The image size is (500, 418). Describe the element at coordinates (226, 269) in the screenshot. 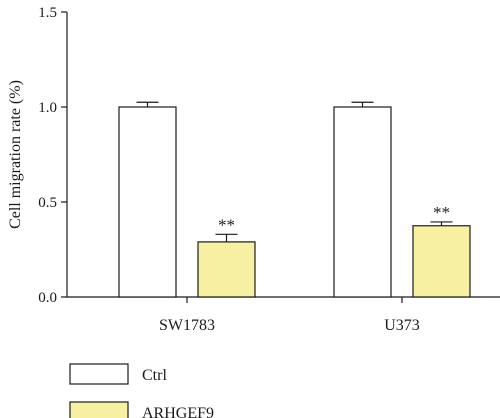

I see `bar-arhgef9-sw1783` at that location.